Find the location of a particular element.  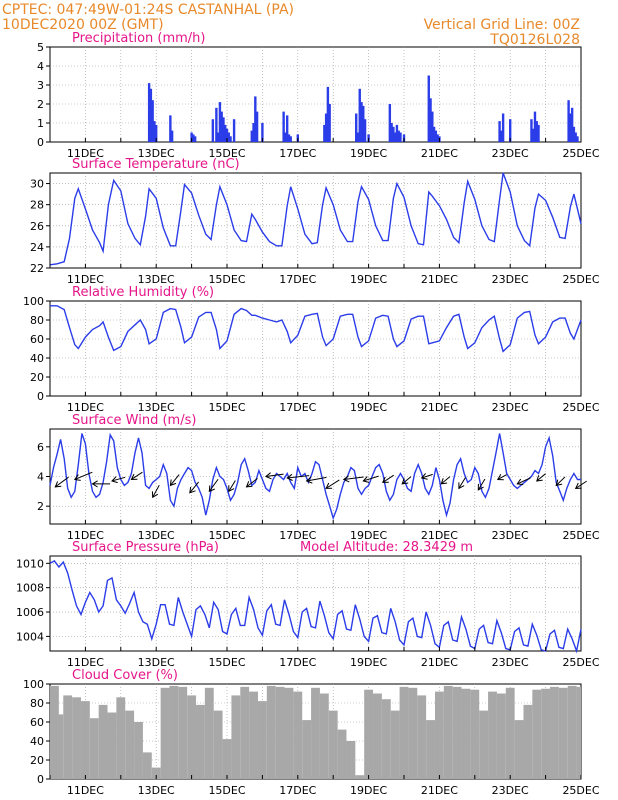

cloud-title: Cloud Cover (%) is located at coordinates (125, 675).